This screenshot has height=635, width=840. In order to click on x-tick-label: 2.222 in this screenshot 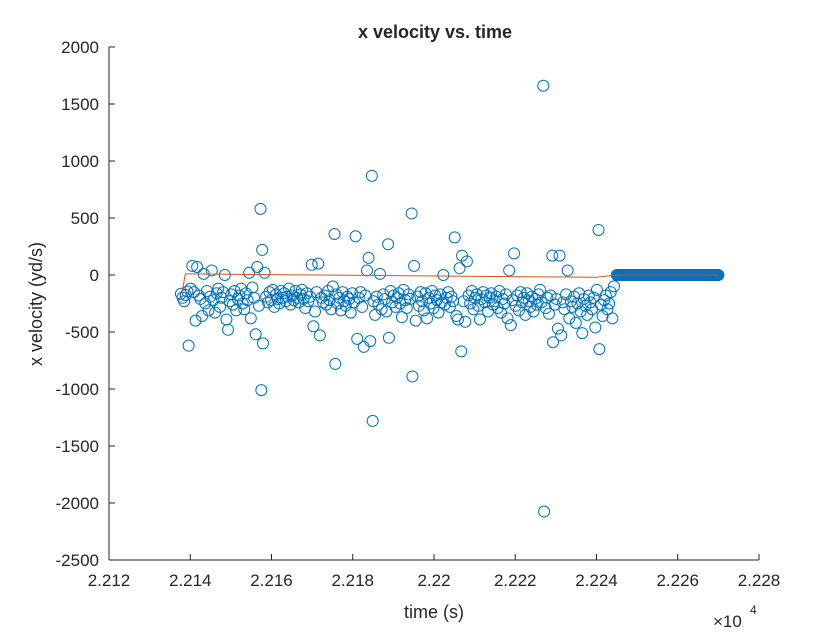, I will do `click(515, 580)`.